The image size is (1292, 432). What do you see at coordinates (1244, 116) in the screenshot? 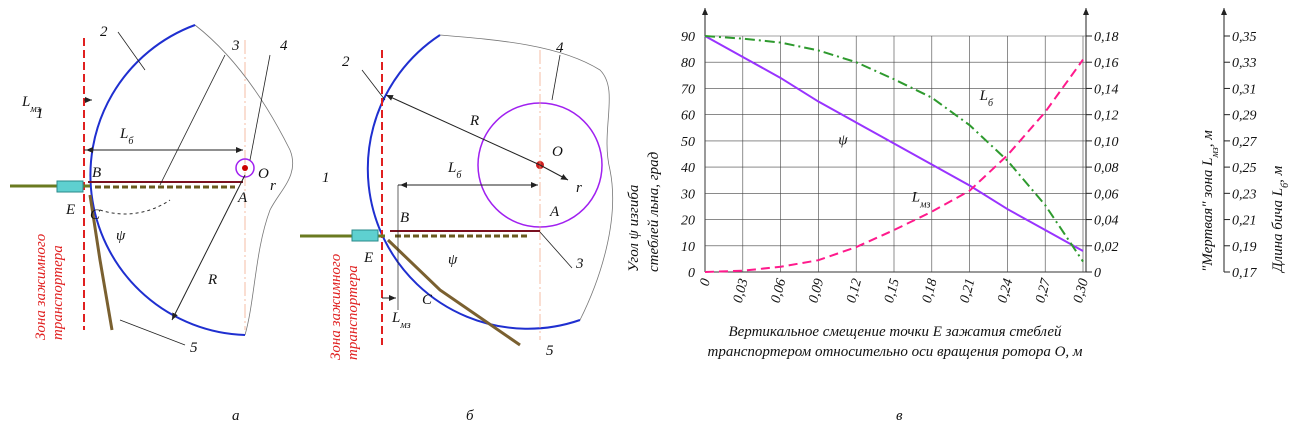
I see `y3-tick-label: 0,29` at bounding box center [1244, 116].